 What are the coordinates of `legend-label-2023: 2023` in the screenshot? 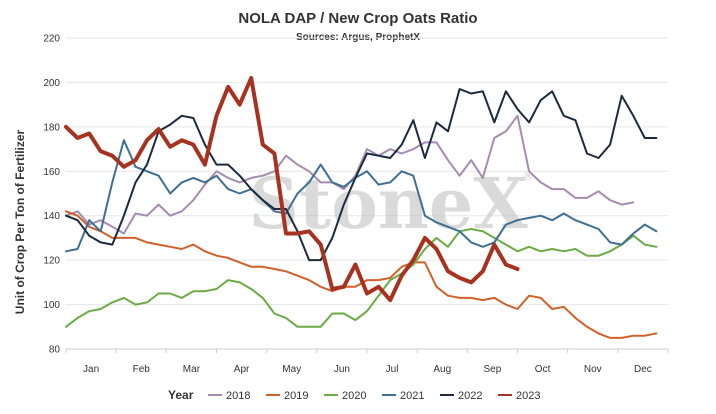 It's located at (528, 396).